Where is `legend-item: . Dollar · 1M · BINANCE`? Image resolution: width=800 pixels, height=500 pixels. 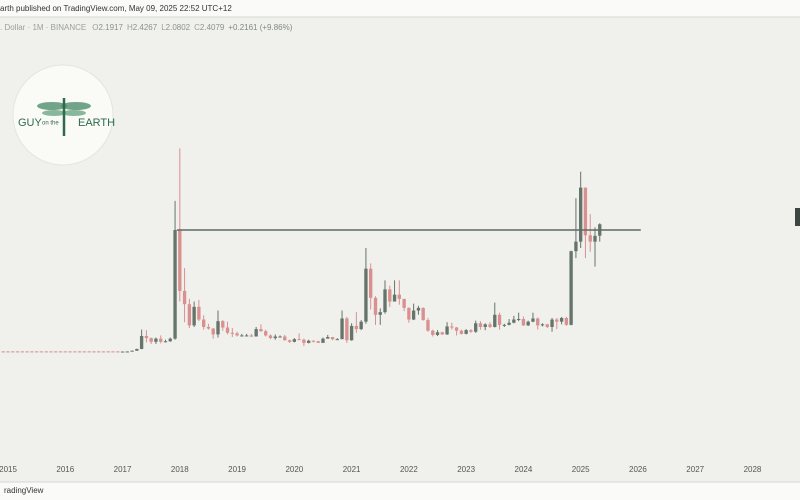 legend-item: . Dollar · 1M · BINANCE is located at coordinates (43, 27).